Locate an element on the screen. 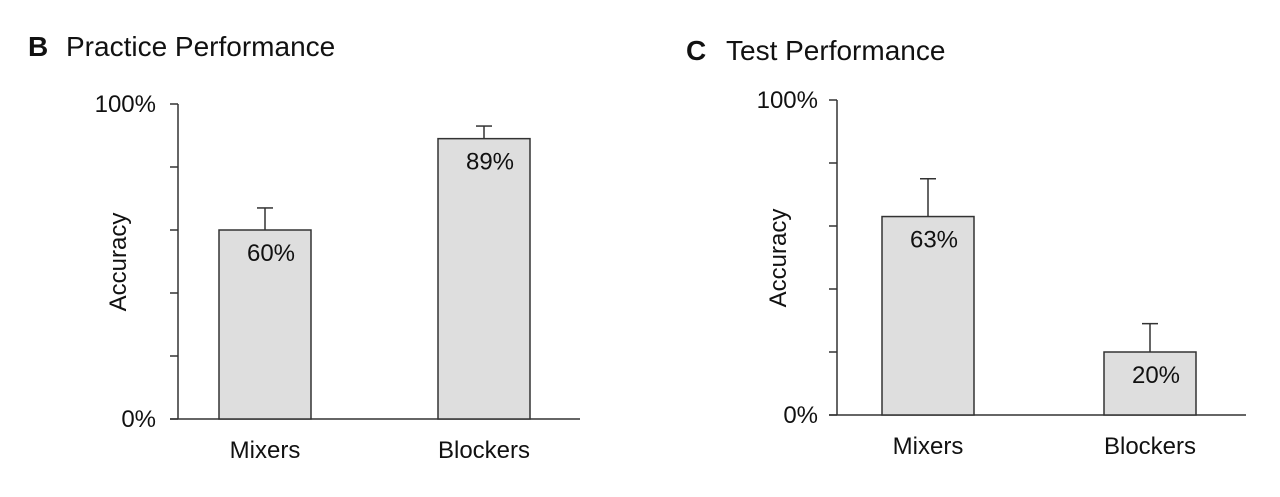  panel-b-y-axis-label: Accuracy is located at coordinates (118, 262).